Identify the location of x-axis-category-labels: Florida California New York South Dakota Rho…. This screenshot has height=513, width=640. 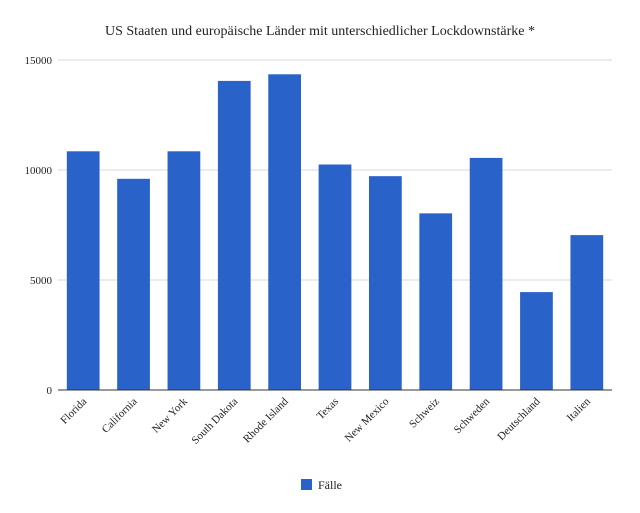
(325, 420).